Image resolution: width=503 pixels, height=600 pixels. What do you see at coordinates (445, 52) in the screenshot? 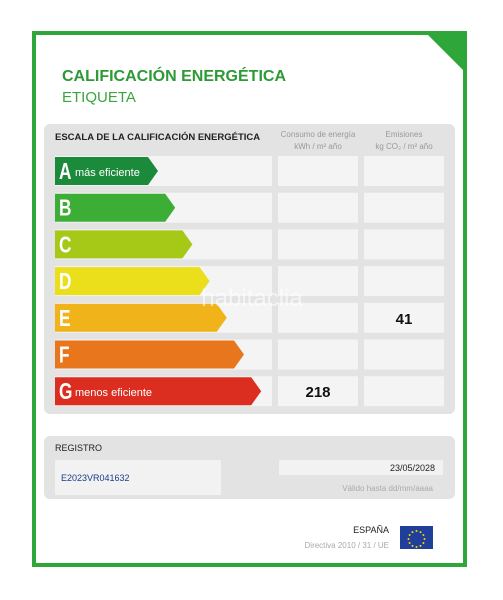
I see `corner` at bounding box center [445, 52].